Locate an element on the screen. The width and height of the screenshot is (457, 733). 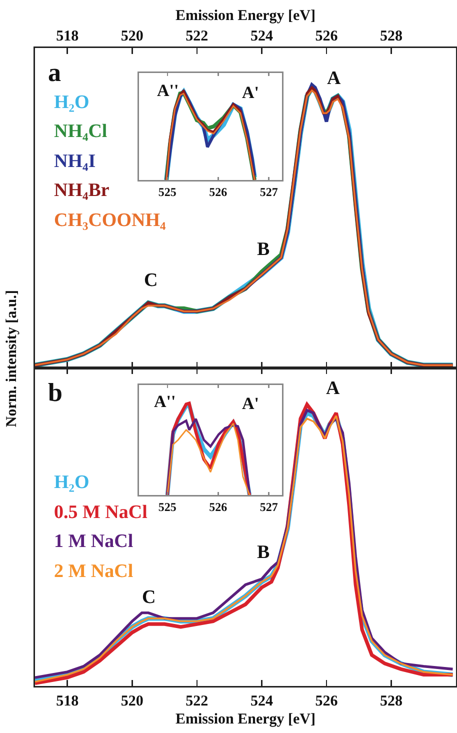
y-axis-title: Norm. intensity [a.u.] is located at coordinates (12, 359).